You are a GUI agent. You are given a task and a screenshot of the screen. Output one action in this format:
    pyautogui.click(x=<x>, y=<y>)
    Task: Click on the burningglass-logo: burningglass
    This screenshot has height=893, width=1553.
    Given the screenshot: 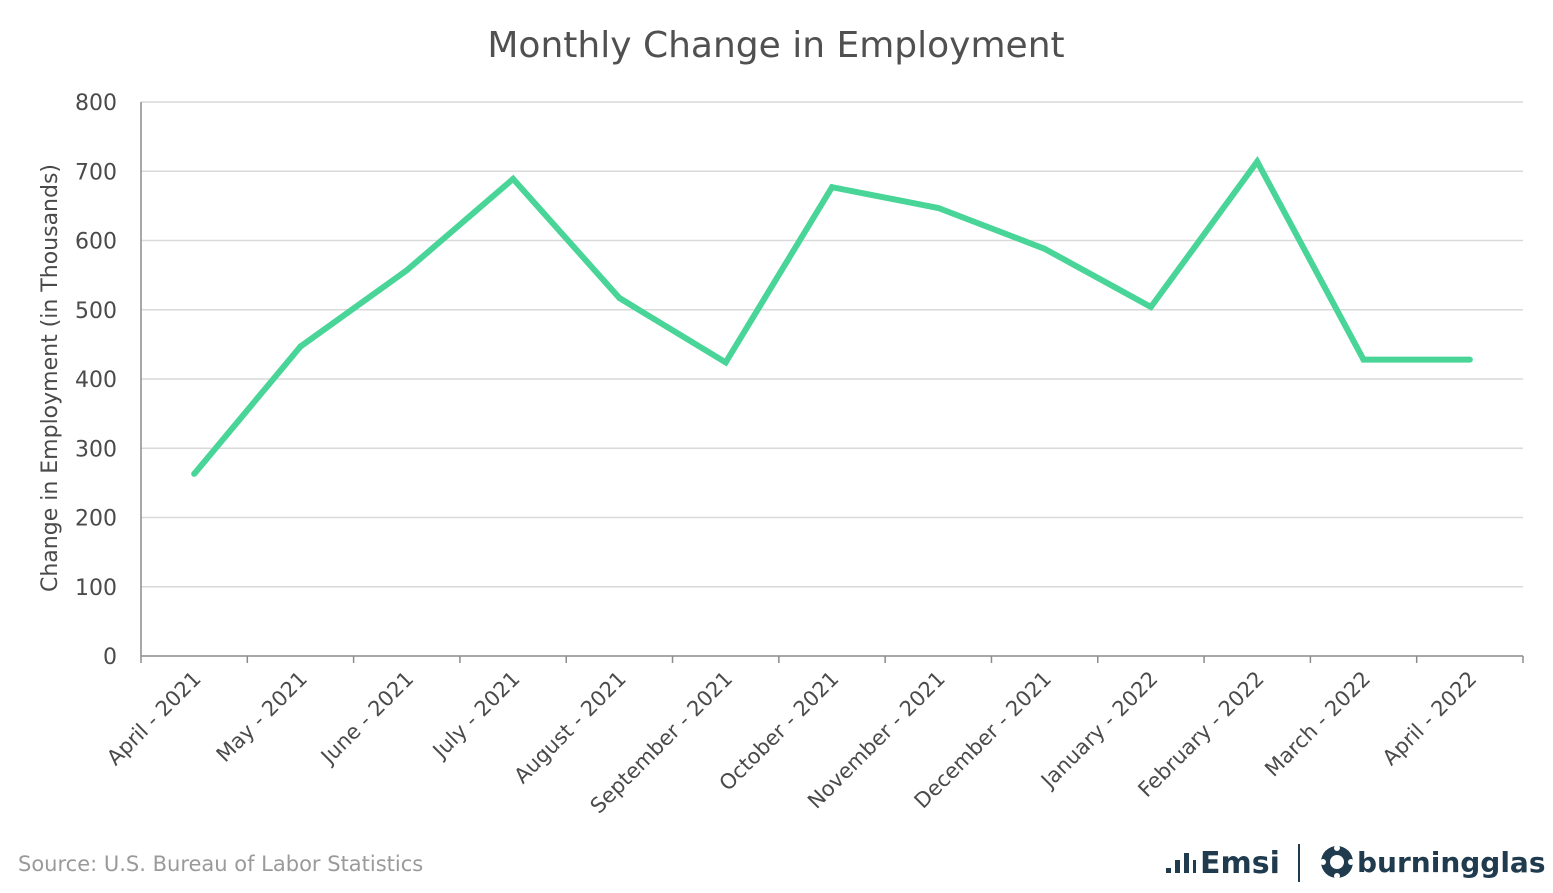 What is the action you would take?
    pyautogui.click(x=1432, y=862)
    